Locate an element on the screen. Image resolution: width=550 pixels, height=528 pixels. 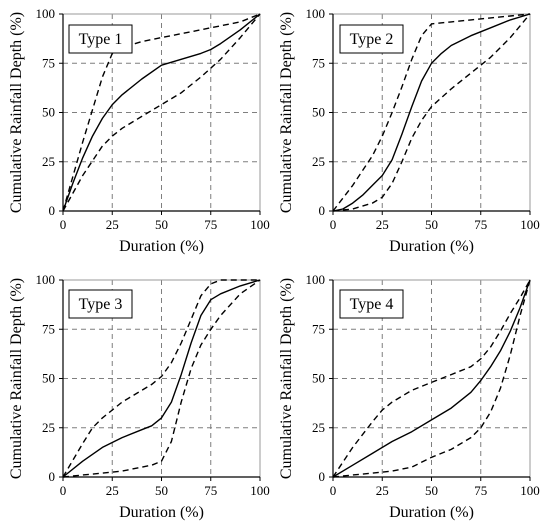
chart-title: Type 3 is located at coordinates (101, 304).